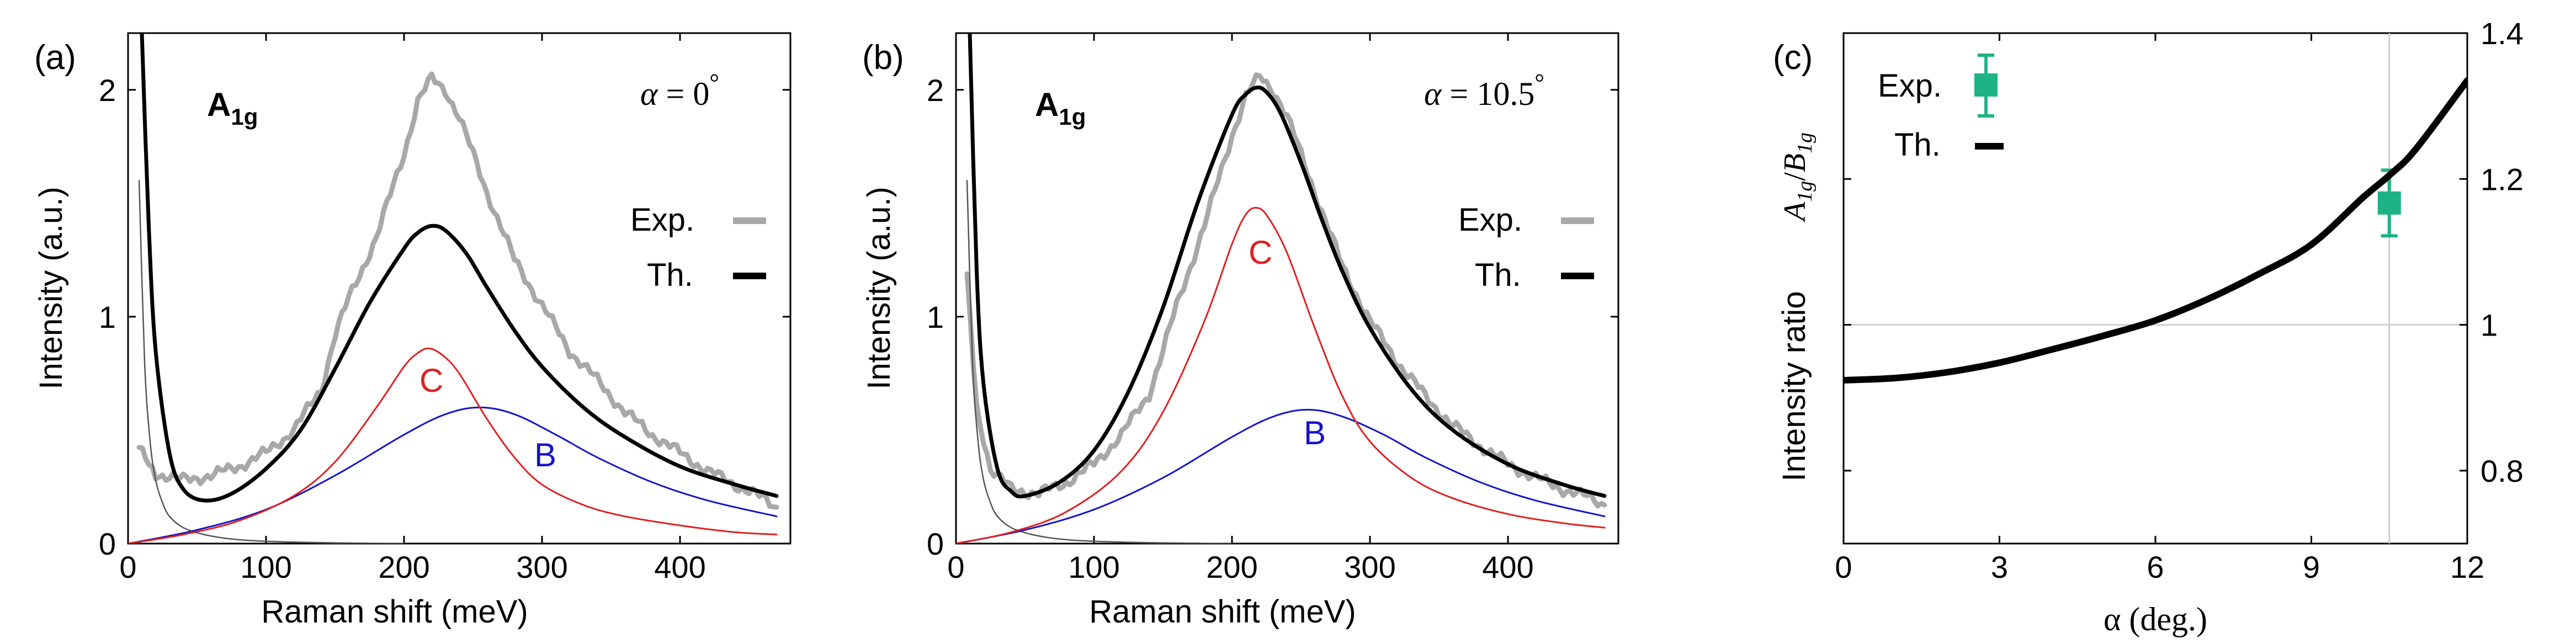 This screenshot has height=644, width=2576. What do you see at coordinates (1999, 567) in the screenshot?
I see `x-tick-label-c-1: 3` at bounding box center [1999, 567].